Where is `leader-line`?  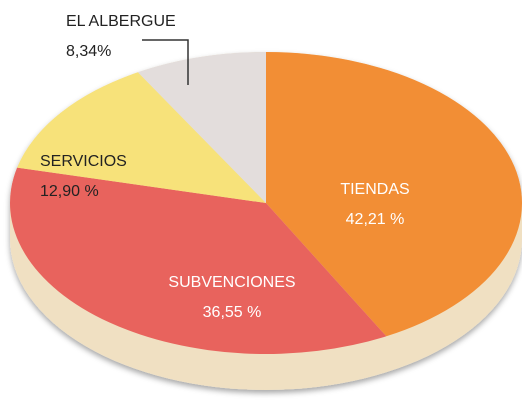
leader-line is located at coordinates (165, 62).